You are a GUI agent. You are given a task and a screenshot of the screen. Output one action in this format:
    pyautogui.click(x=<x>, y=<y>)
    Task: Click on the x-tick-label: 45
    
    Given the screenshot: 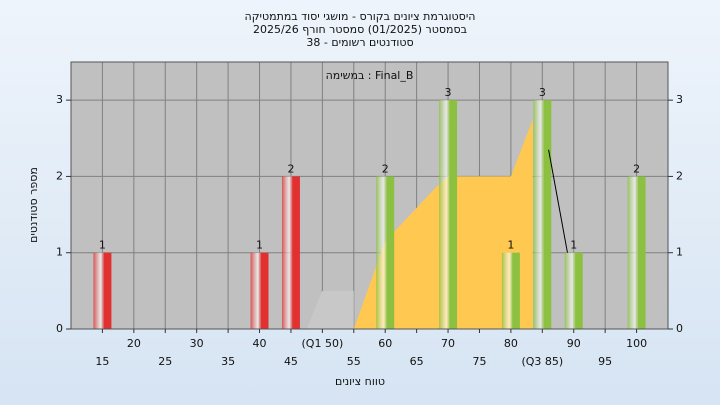 What is the action you would take?
    pyautogui.click(x=291, y=361)
    